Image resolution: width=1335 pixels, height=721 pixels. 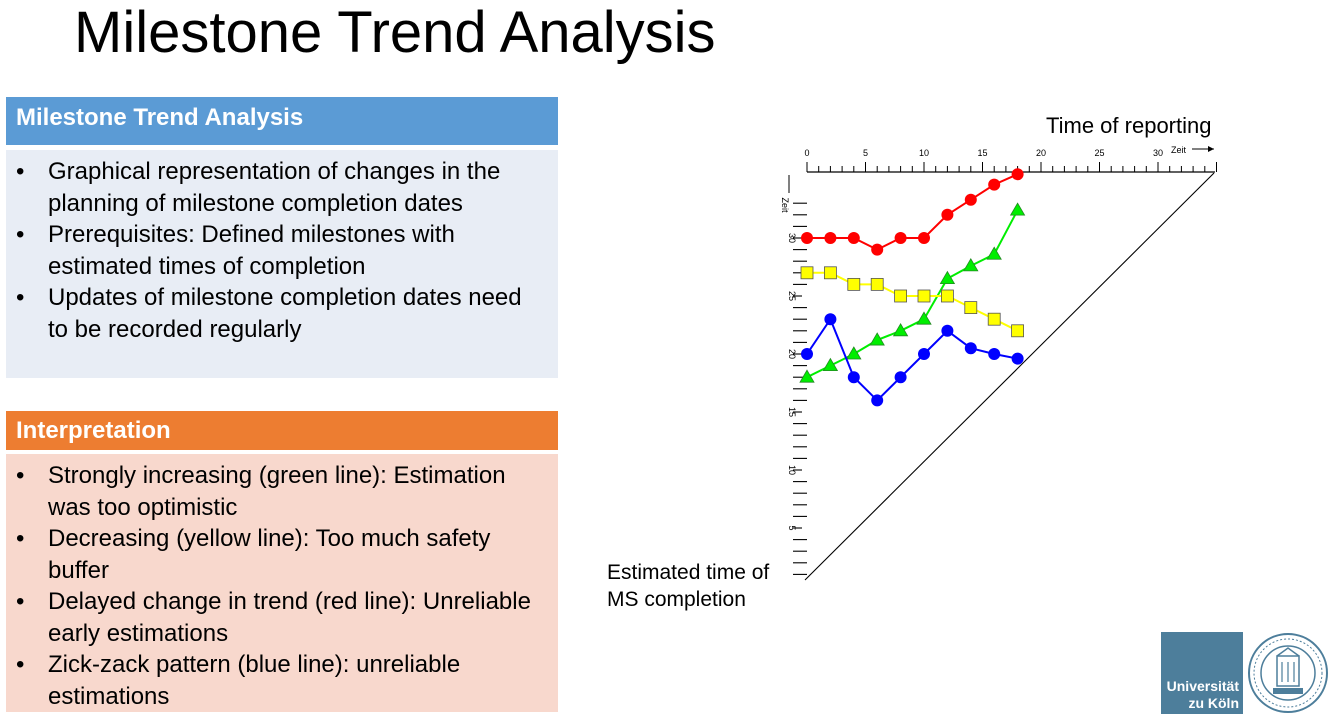 What do you see at coordinates (924, 153) in the screenshot?
I see `x-tick-label: 10` at bounding box center [924, 153].